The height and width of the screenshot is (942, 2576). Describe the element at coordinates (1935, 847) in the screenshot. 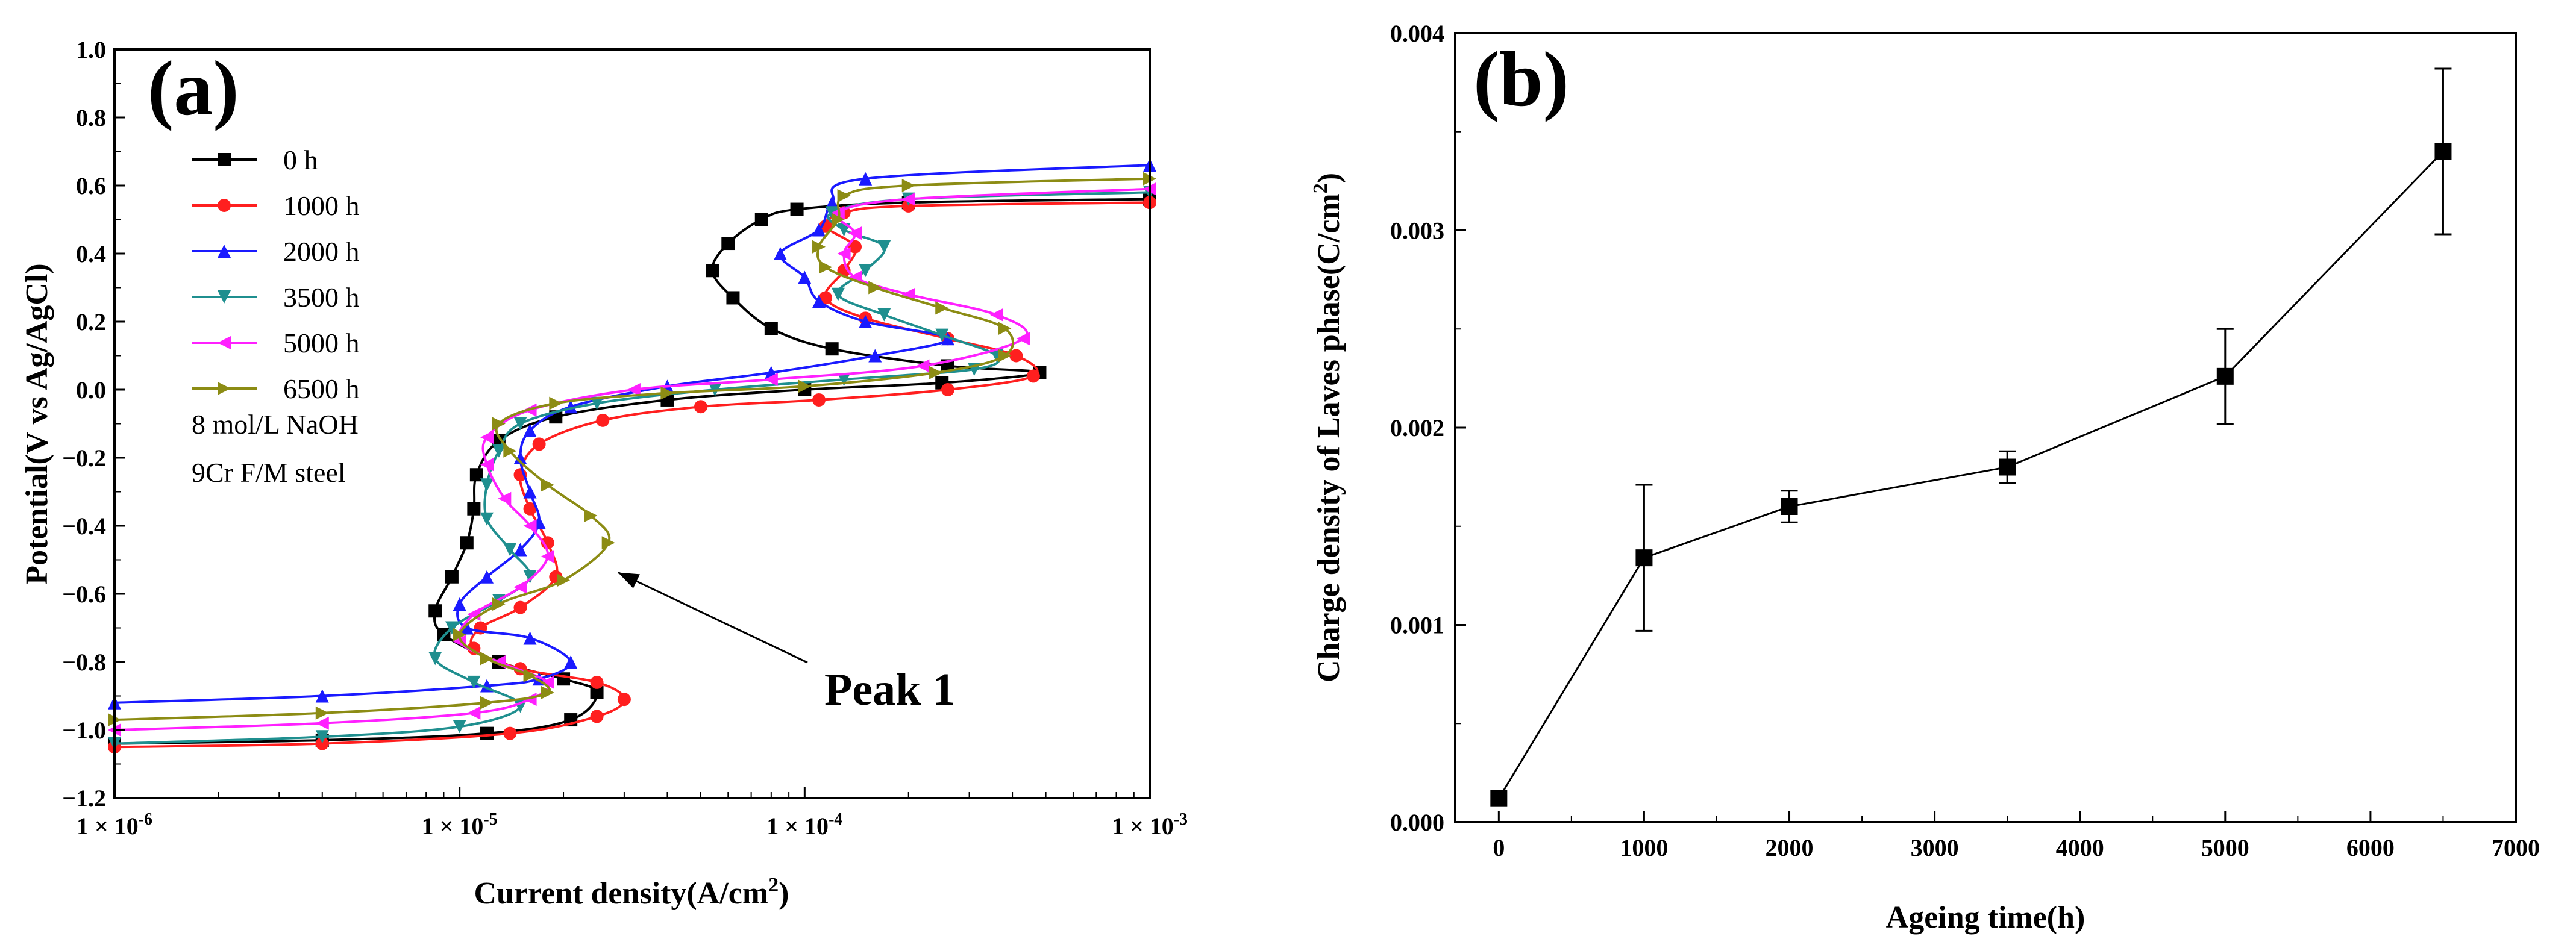

I see `x-tick-label: 3000` at that location.